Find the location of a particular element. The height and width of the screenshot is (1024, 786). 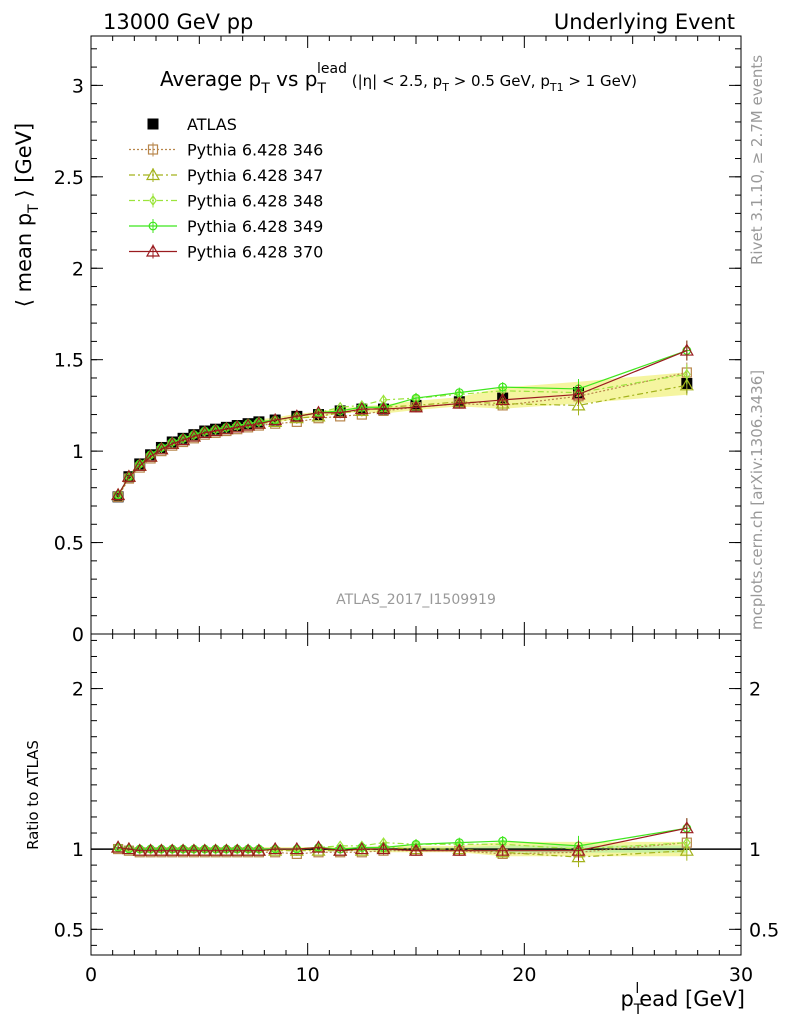

header-right: Underlying Event is located at coordinates (644, 22).